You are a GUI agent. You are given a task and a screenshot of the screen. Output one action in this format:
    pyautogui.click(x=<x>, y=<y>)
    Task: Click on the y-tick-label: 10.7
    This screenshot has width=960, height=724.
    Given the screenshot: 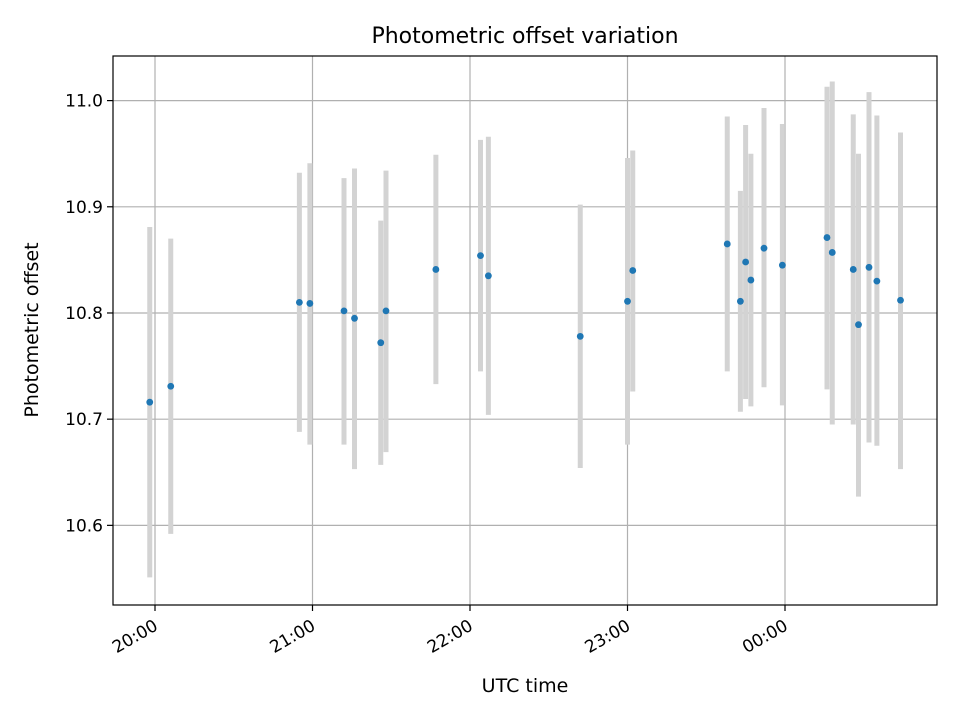 What is the action you would take?
    pyautogui.click(x=84, y=420)
    